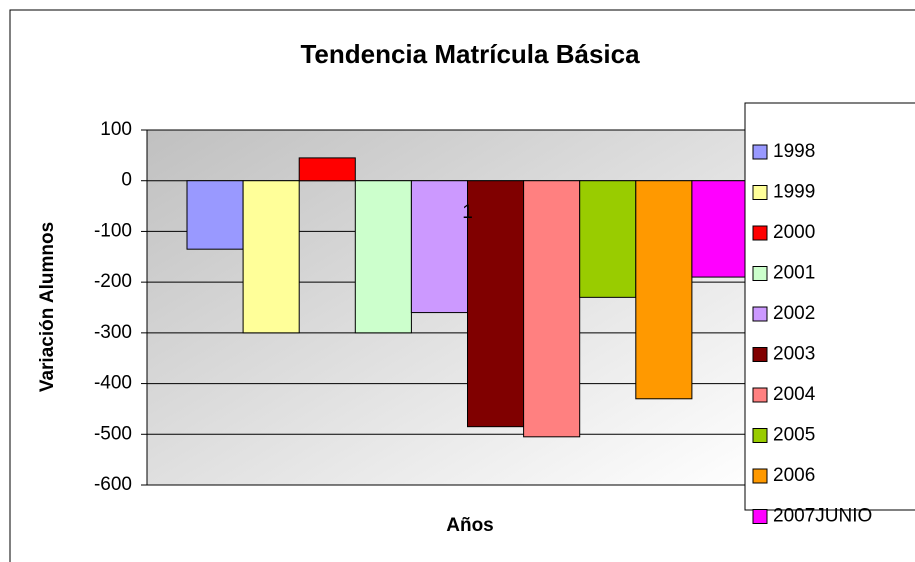  Describe the element at coordinates (113, 484) in the screenshot. I see `y-tick-label: -600` at that location.